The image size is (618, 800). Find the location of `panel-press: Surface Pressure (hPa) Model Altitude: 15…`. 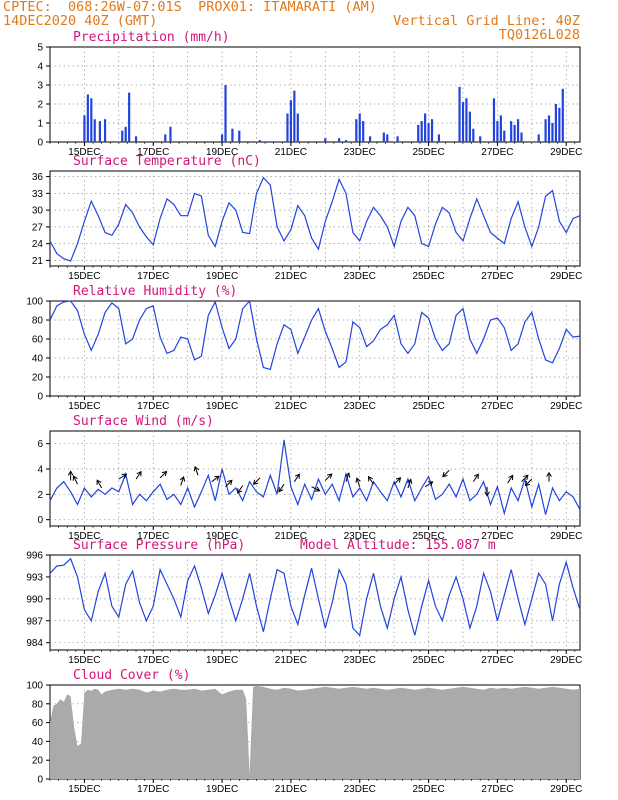

panel-press: Surface Pressure (hPa) Model Altitude: 15… is located at coordinates (304, 602).